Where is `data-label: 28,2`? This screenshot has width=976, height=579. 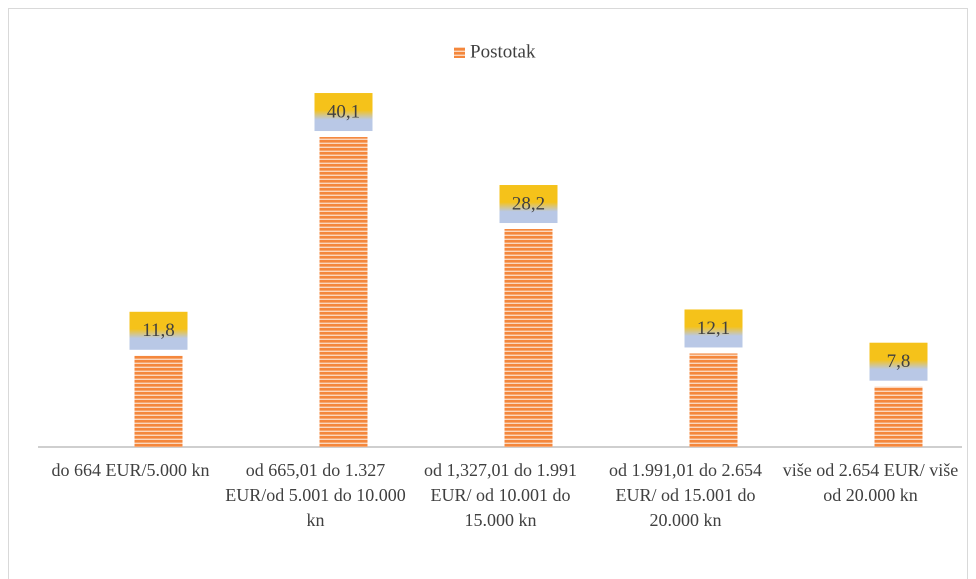
data-label: 28,2 is located at coordinates (528, 203).